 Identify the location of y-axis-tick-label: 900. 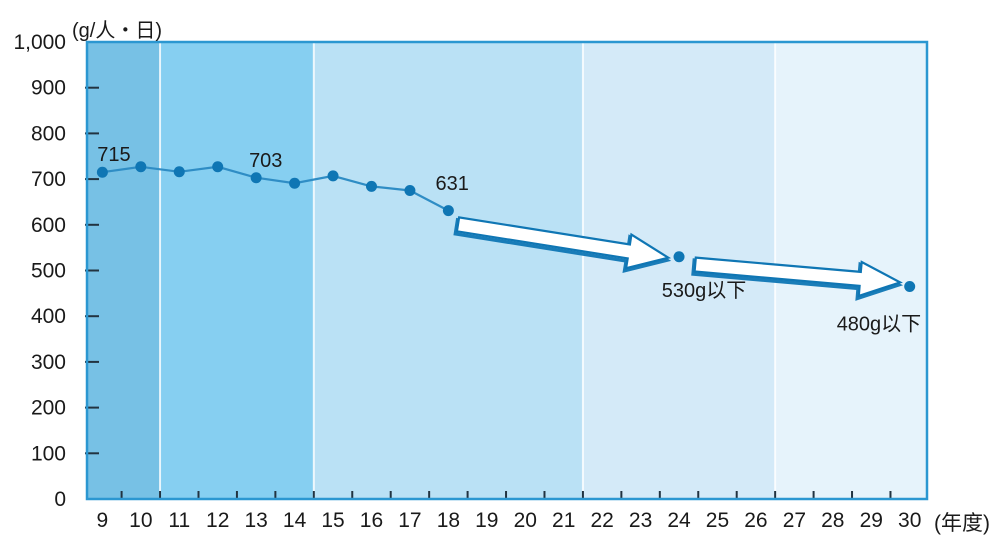
(48, 88).